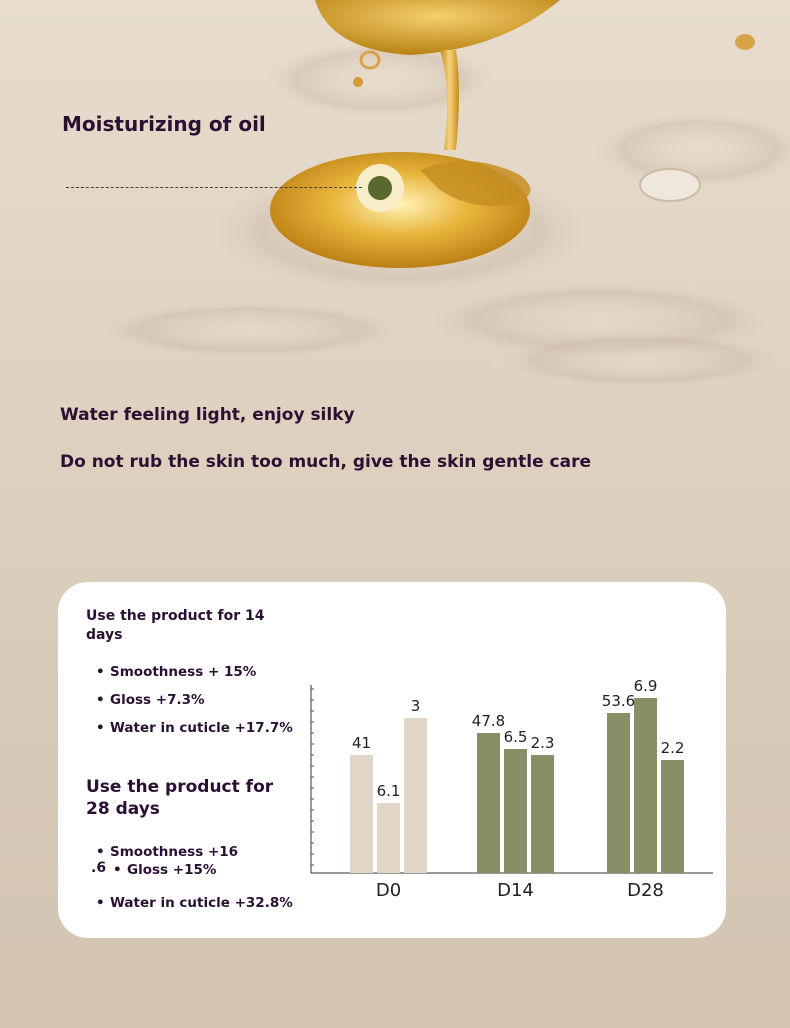 The image size is (790, 1028). I want to click on data-label: 2.3, so click(543, 743).